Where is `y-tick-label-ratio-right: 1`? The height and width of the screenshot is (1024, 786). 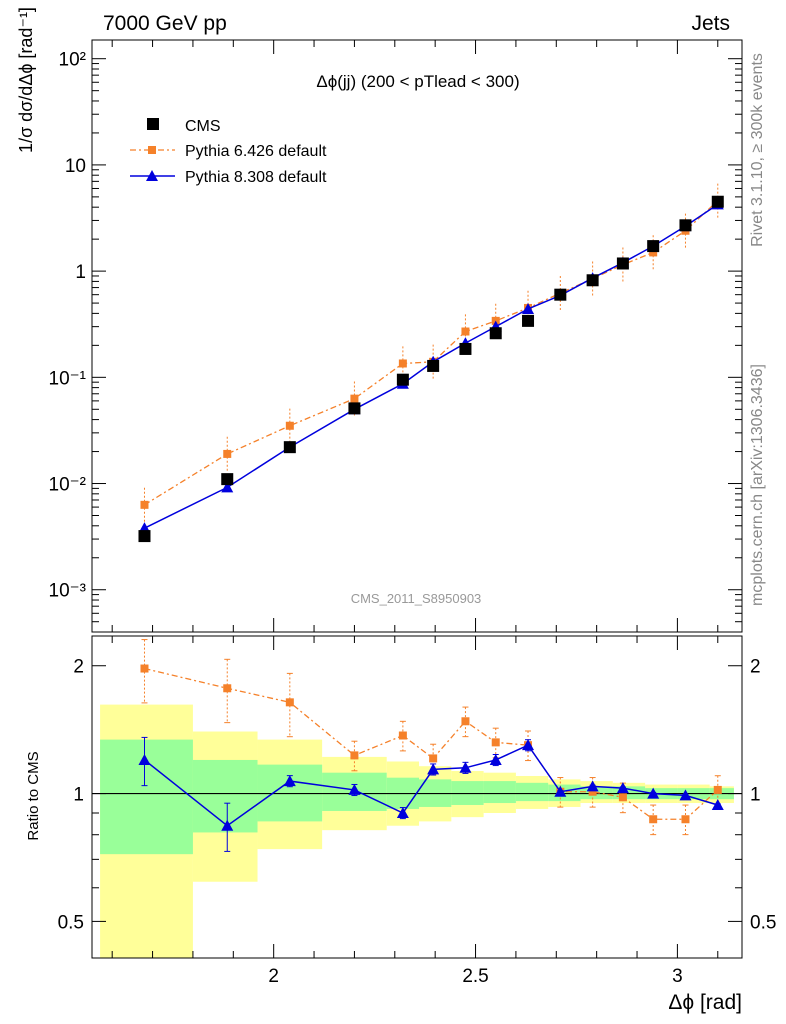 y-tick-label-ratio-right: 1 is located at coordinates (755, 795).